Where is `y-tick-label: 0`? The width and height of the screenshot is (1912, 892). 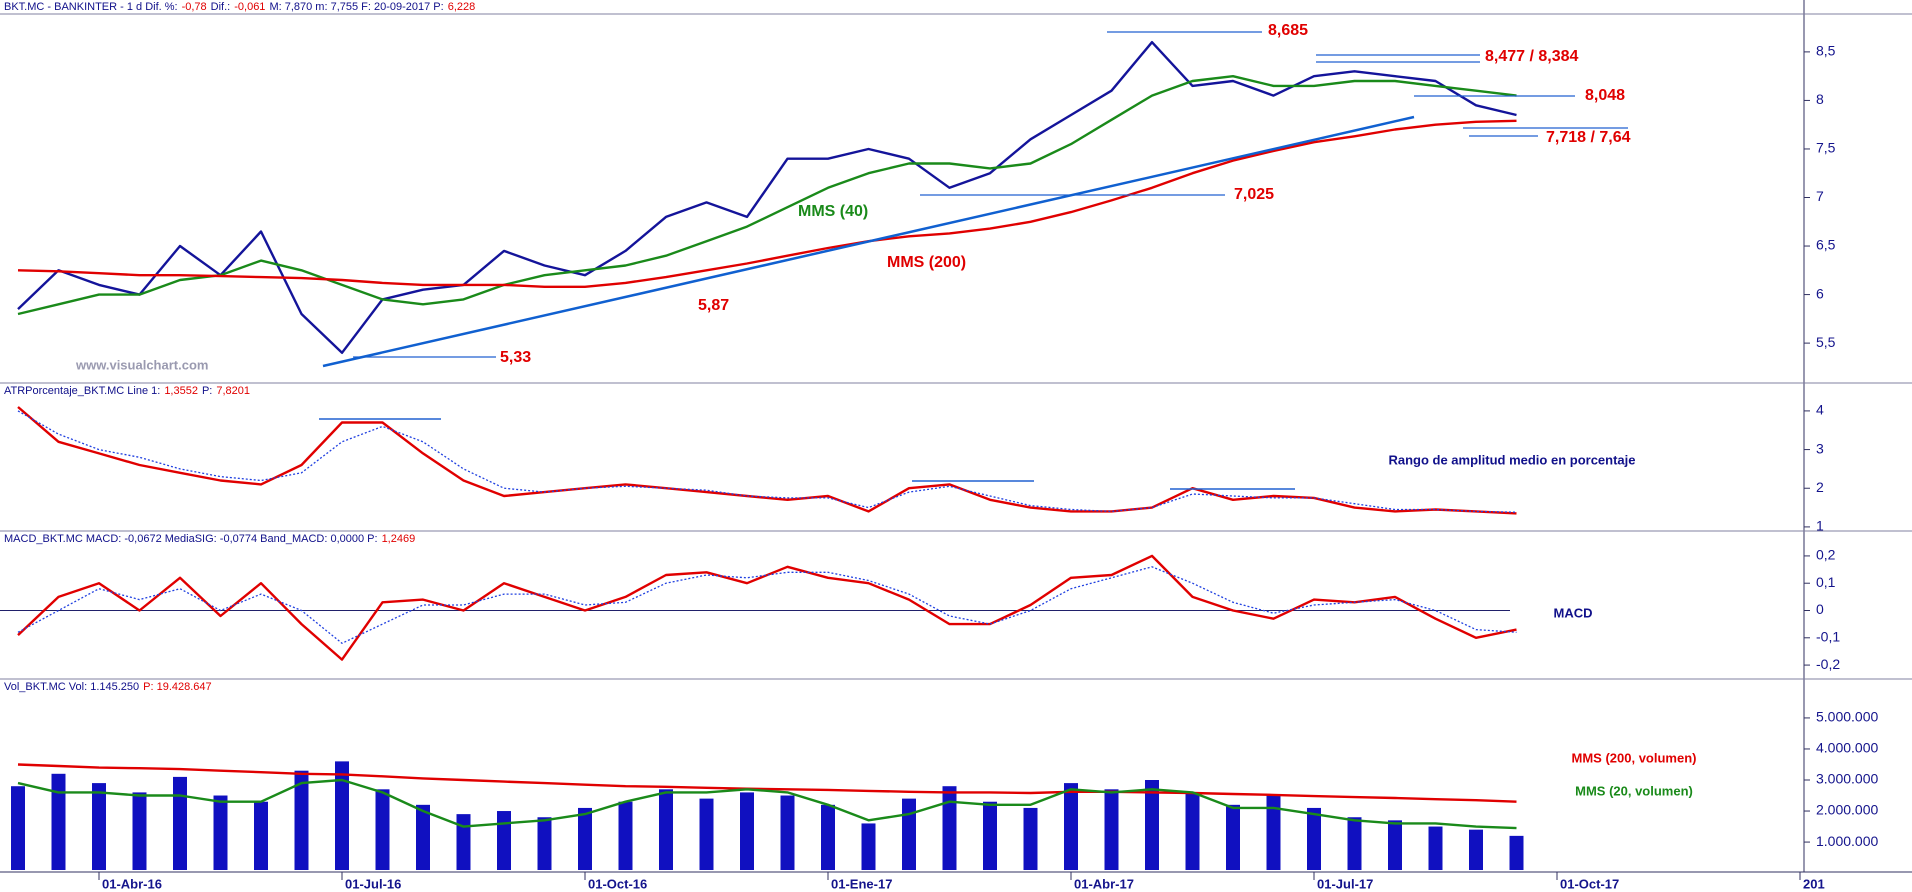
y-tick-label: 0 is located at coordinates (1820, 609).